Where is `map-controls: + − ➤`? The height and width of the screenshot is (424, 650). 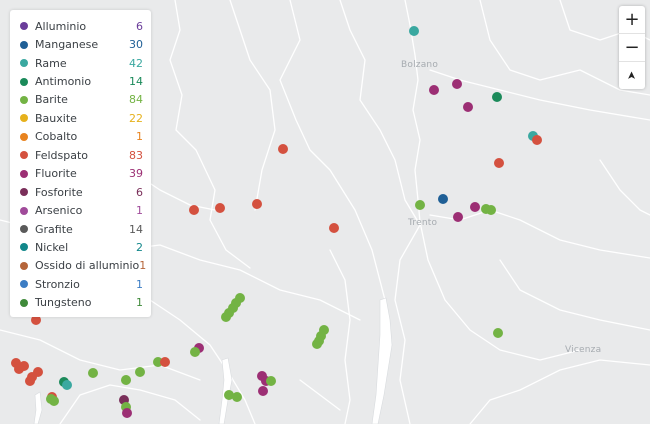 map-controls: + − ➤ is located at coordinates (632, 47).